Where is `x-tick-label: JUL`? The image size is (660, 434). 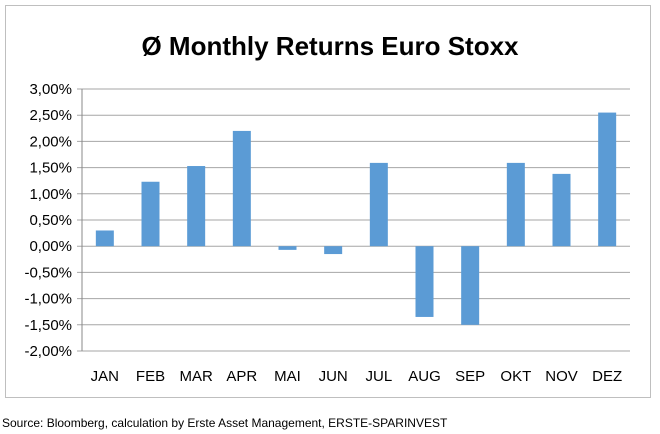
x-tick-label: JUL is located at coordinates (378, 376).